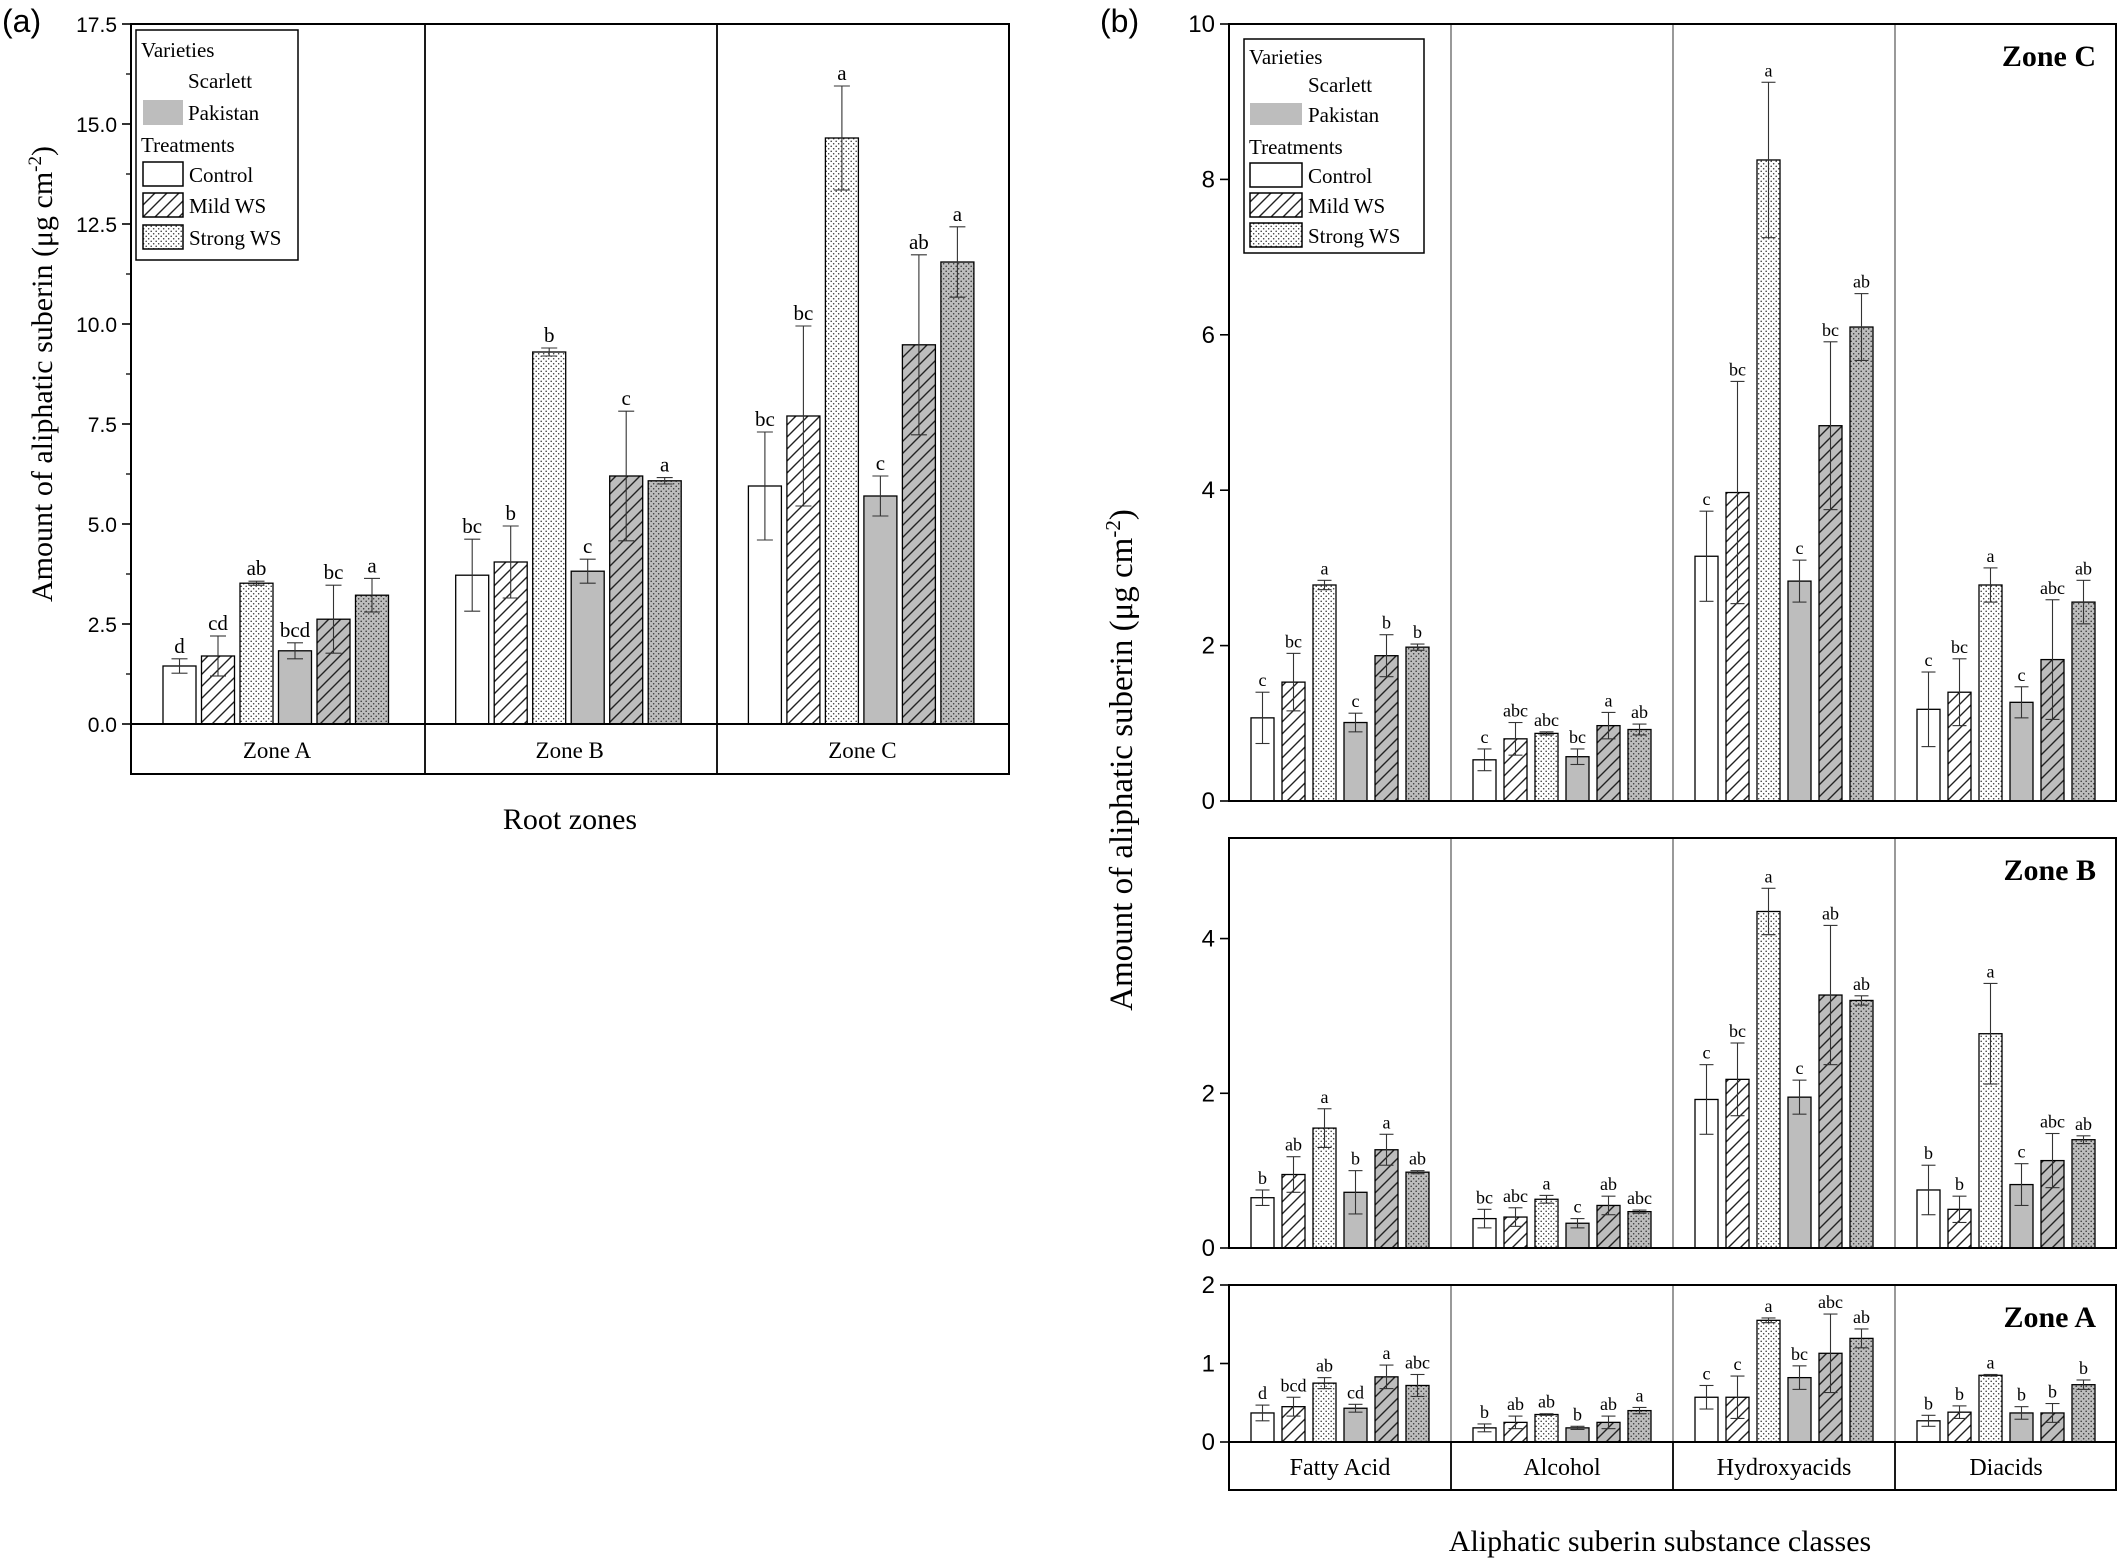 This screenshot has height=1562, width=2118. I want to click on y-tick-label: 1, so click(1208, 1364).